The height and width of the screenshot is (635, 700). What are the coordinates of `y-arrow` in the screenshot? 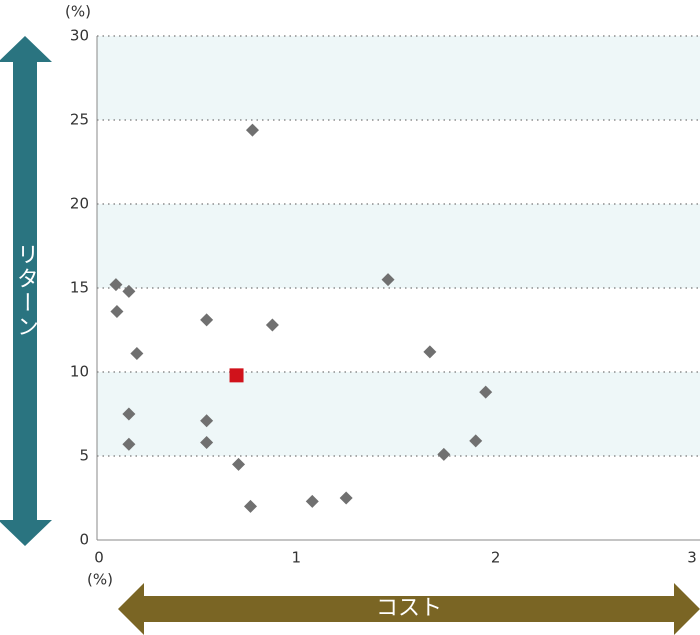 It's located at (26, 291).